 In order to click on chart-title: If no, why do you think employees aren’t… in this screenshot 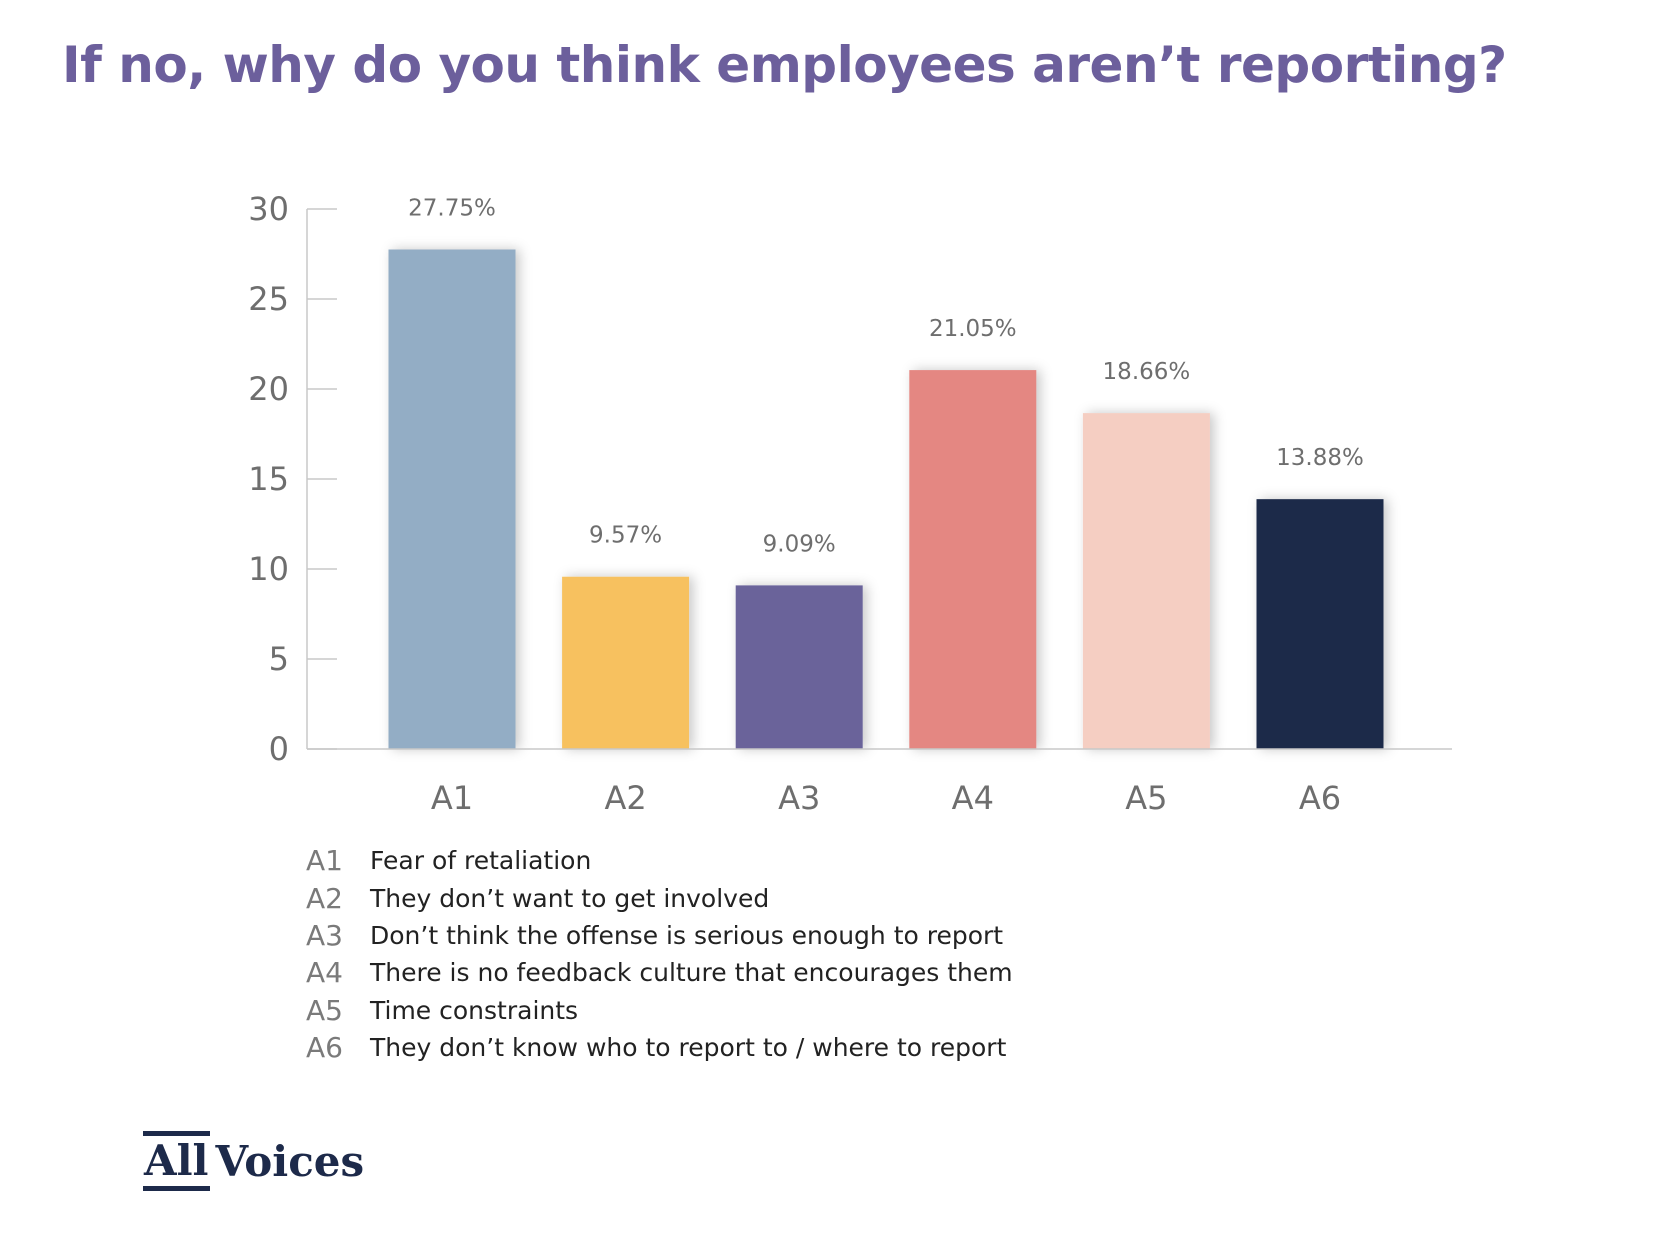, I will do `click(784, 65)`.